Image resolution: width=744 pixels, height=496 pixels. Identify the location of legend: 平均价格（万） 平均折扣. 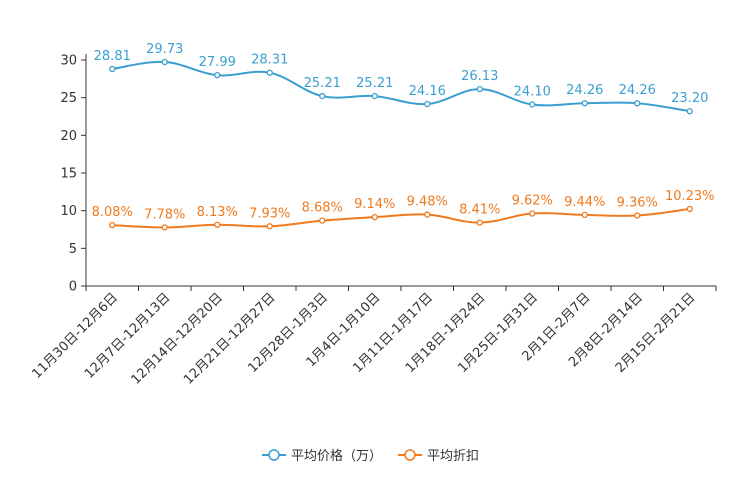
(370, 456).